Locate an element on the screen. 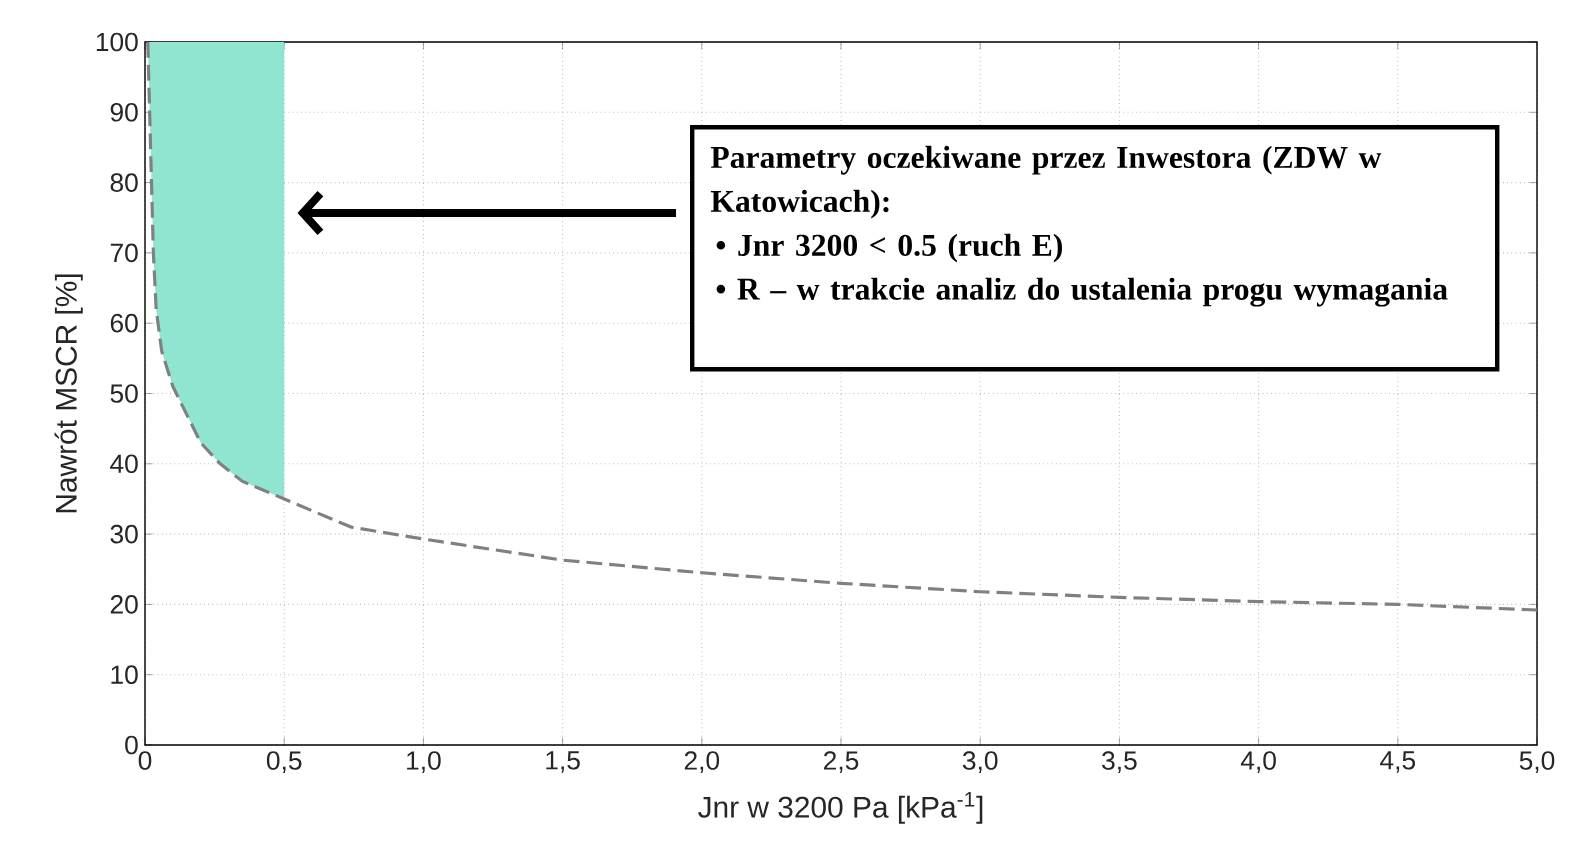 The image size is (1595, 858). x-tick-label: 0 is located at coordinates (145, 760).